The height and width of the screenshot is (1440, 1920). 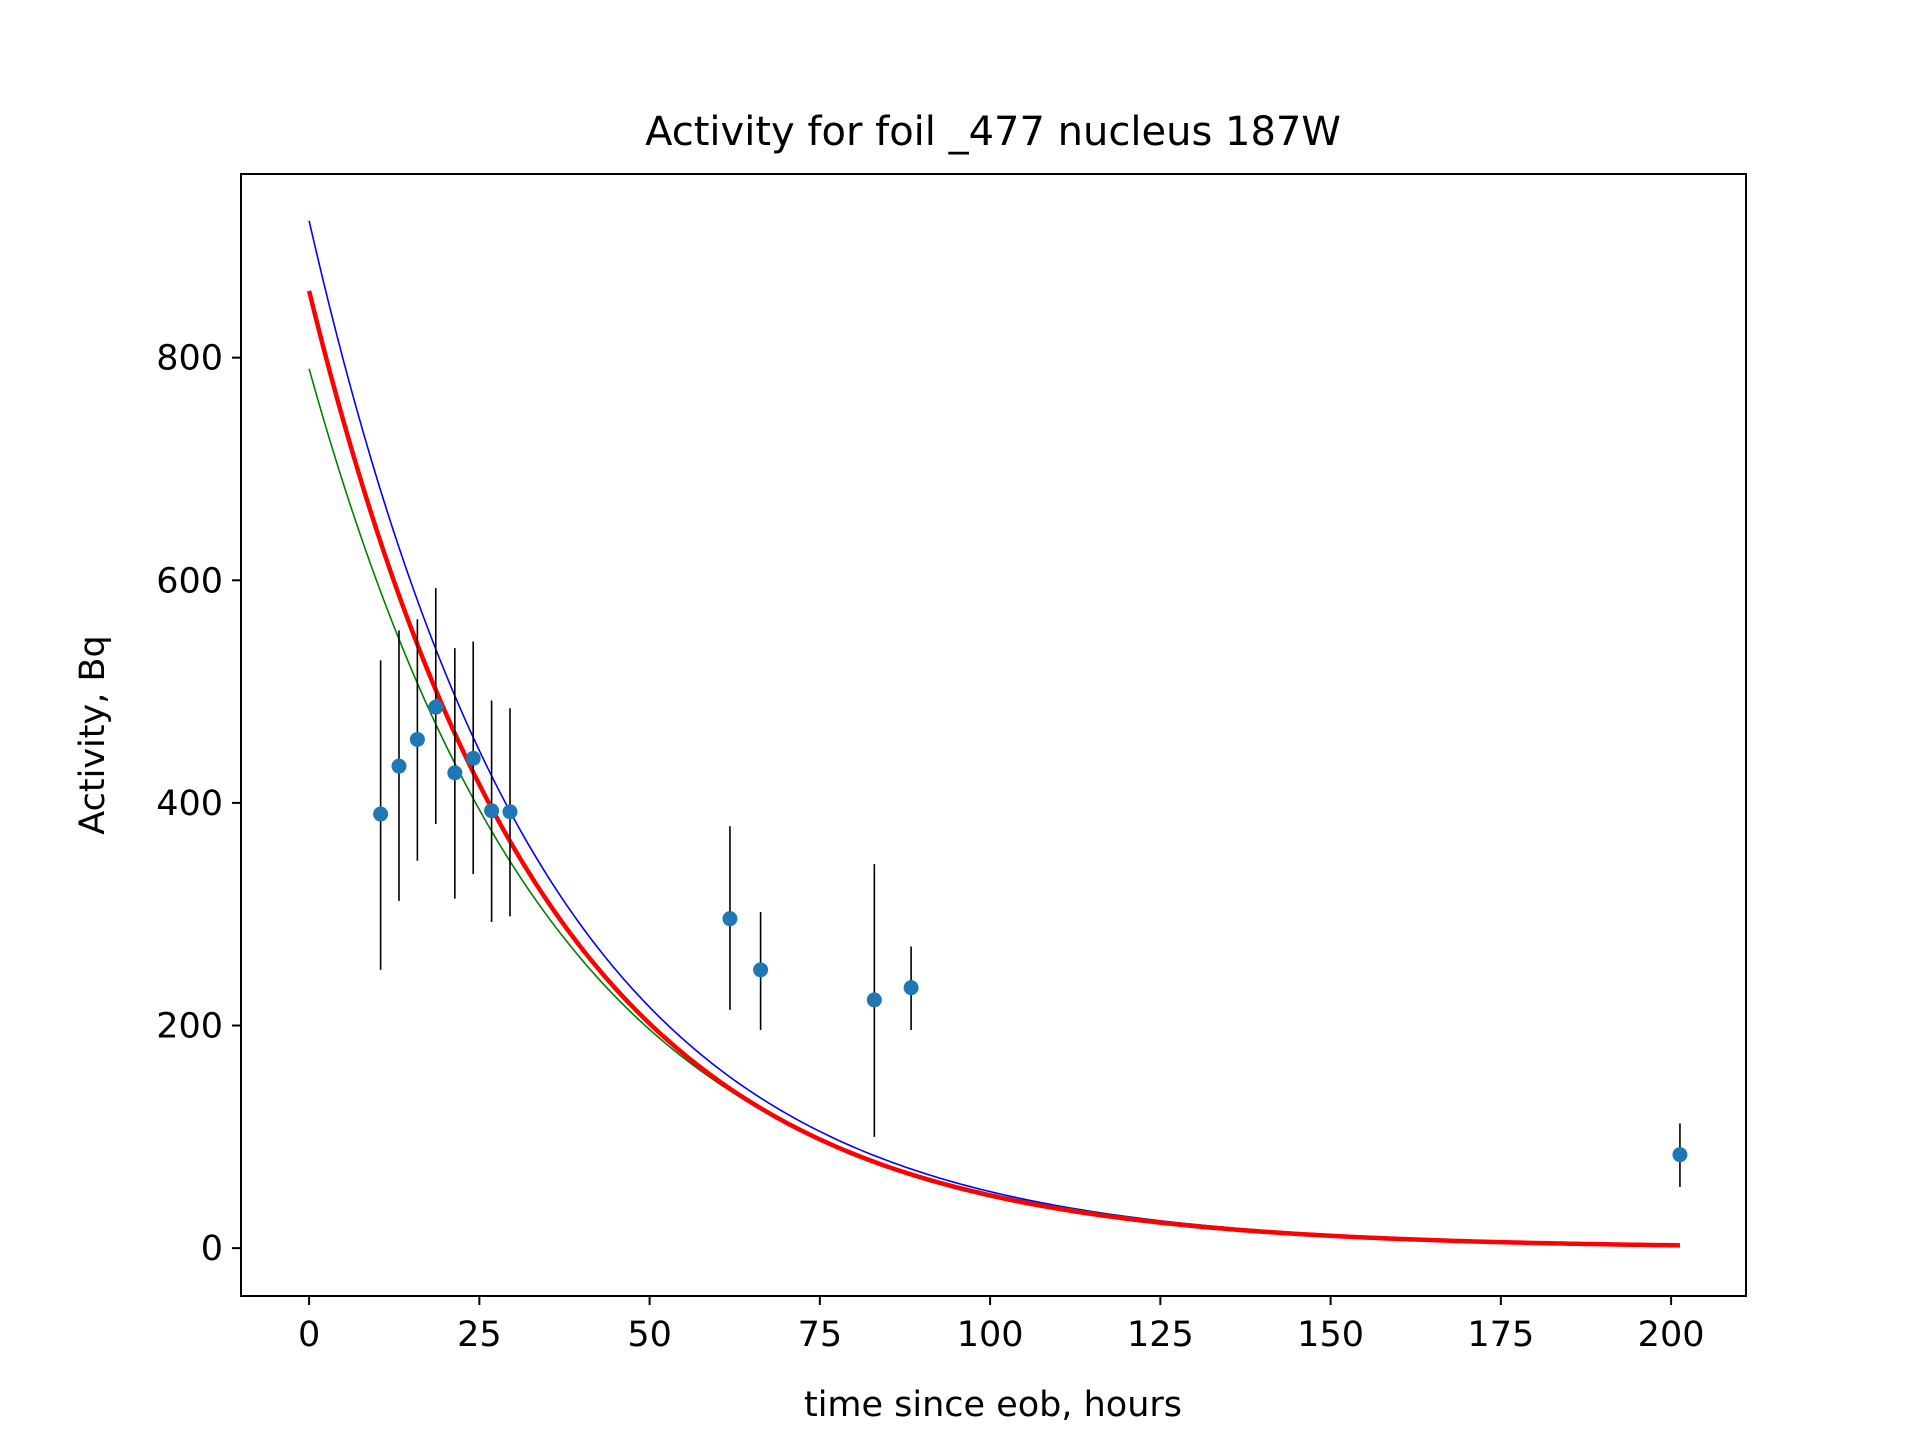 I want to click on y-tick-label: 800, so click(x=189, y=359).